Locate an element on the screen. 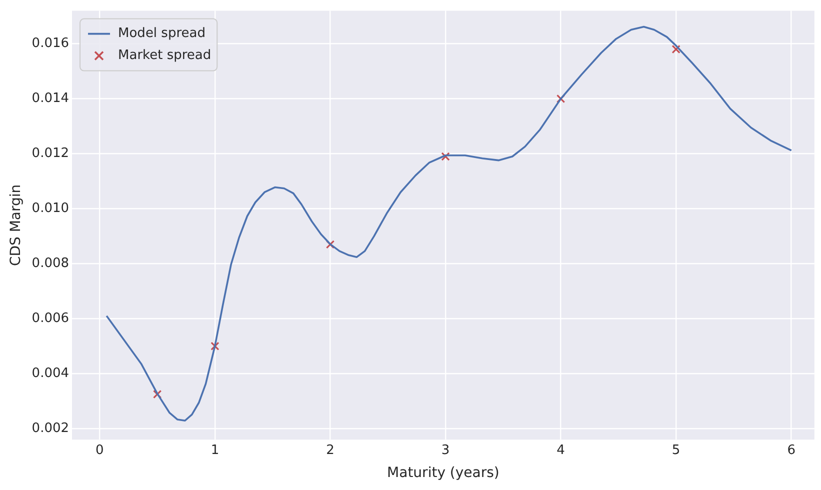 This screenshot has width=821, height=490. legend-label: Market spread is located at coordinates (165, 56).